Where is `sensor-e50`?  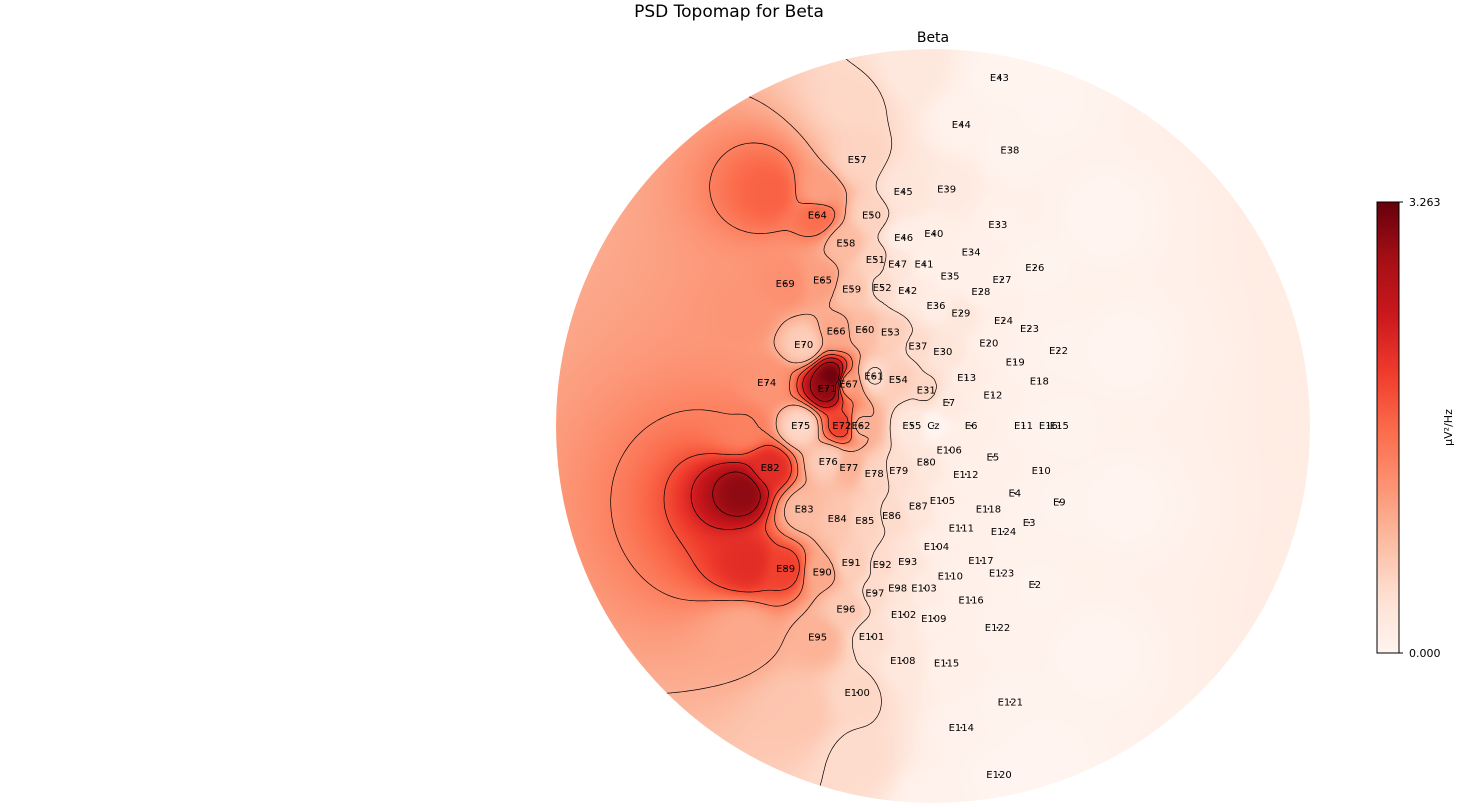 sensor-e50 is located at coordinates (871, 215).